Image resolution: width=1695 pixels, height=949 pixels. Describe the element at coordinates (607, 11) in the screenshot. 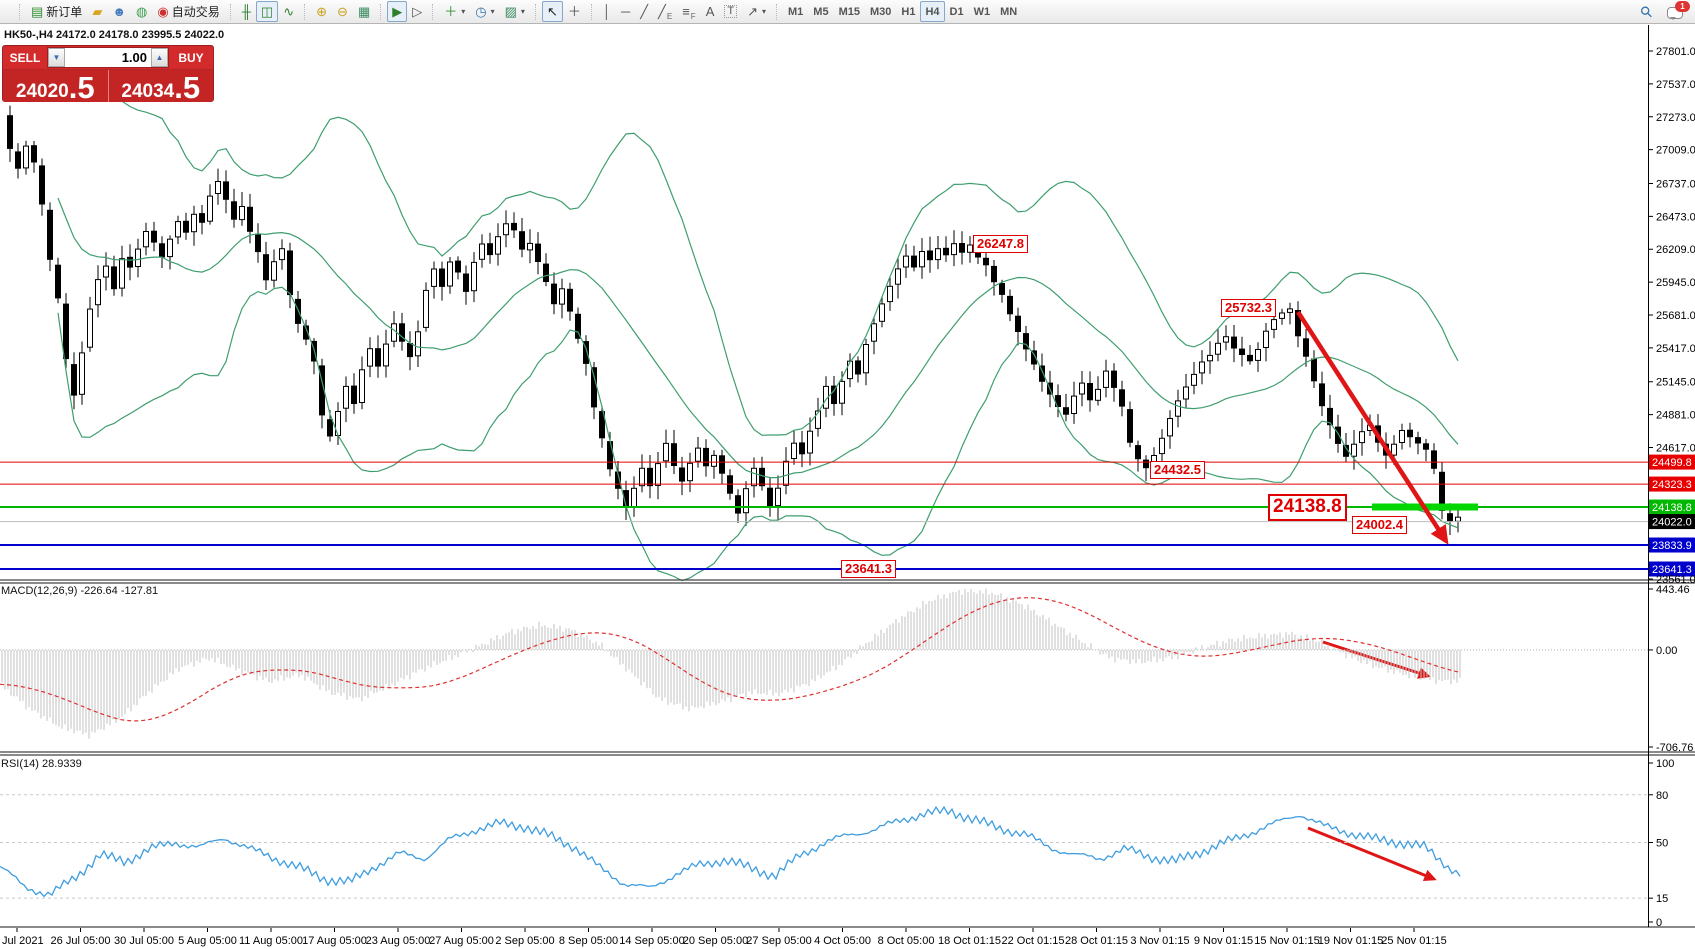

I see `vertical-line-button: │` at that location.